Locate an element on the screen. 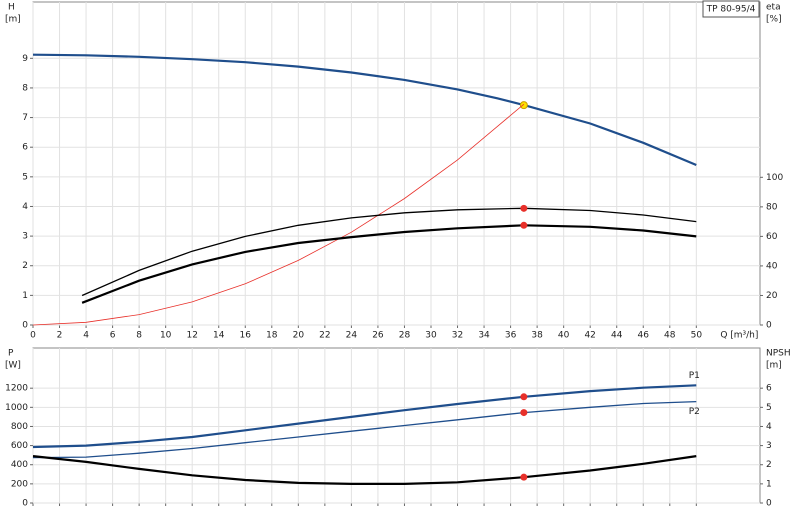 Image resolution: width=800 pixels, height=520 pixels. series-label: P1 is located at coordinates (694, 376).